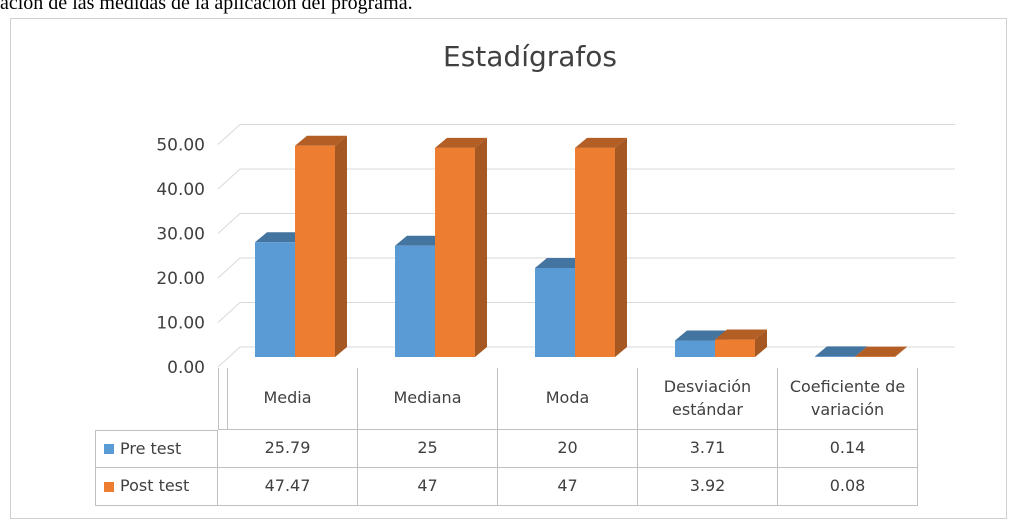  I want to click on legend-label: Pre test, so click(151, 448).